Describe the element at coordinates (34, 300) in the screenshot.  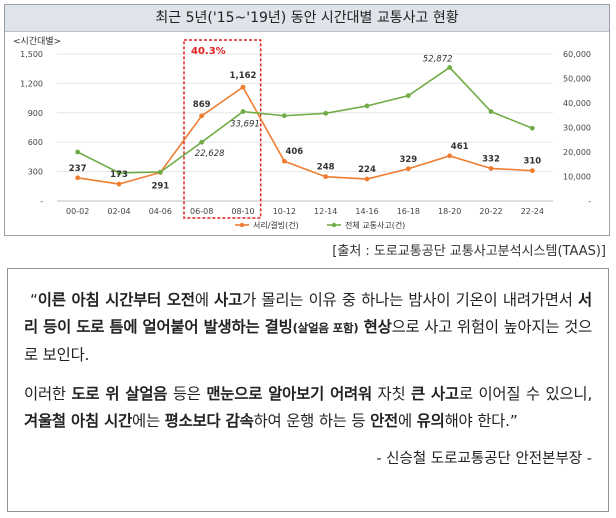
I see `quote-text-run: “` at that location.